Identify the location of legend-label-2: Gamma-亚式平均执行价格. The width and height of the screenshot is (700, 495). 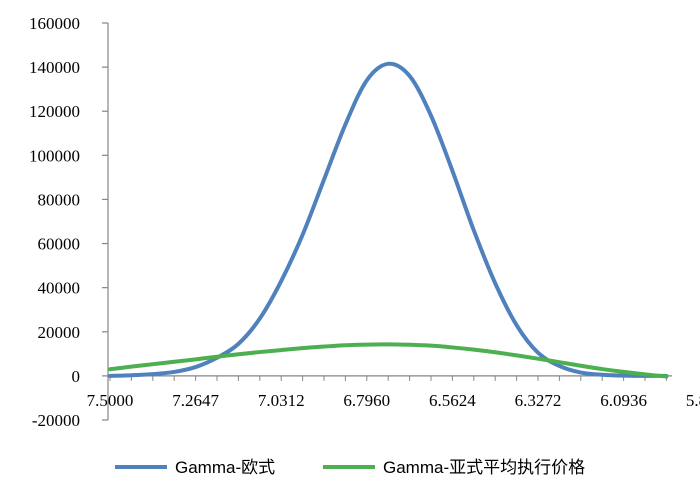
(484, 467).